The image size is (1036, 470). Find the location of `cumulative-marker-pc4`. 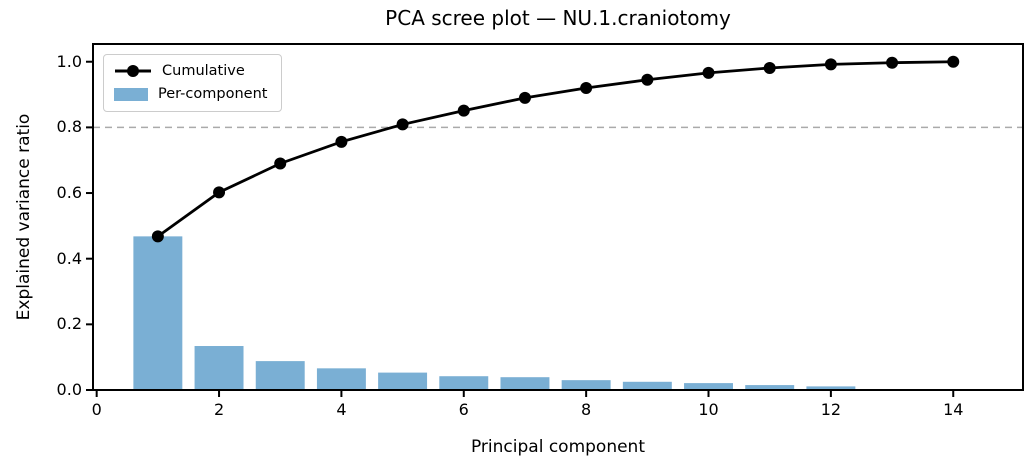

cumulative-marker-pc4 is located at coordinates (341, 141).